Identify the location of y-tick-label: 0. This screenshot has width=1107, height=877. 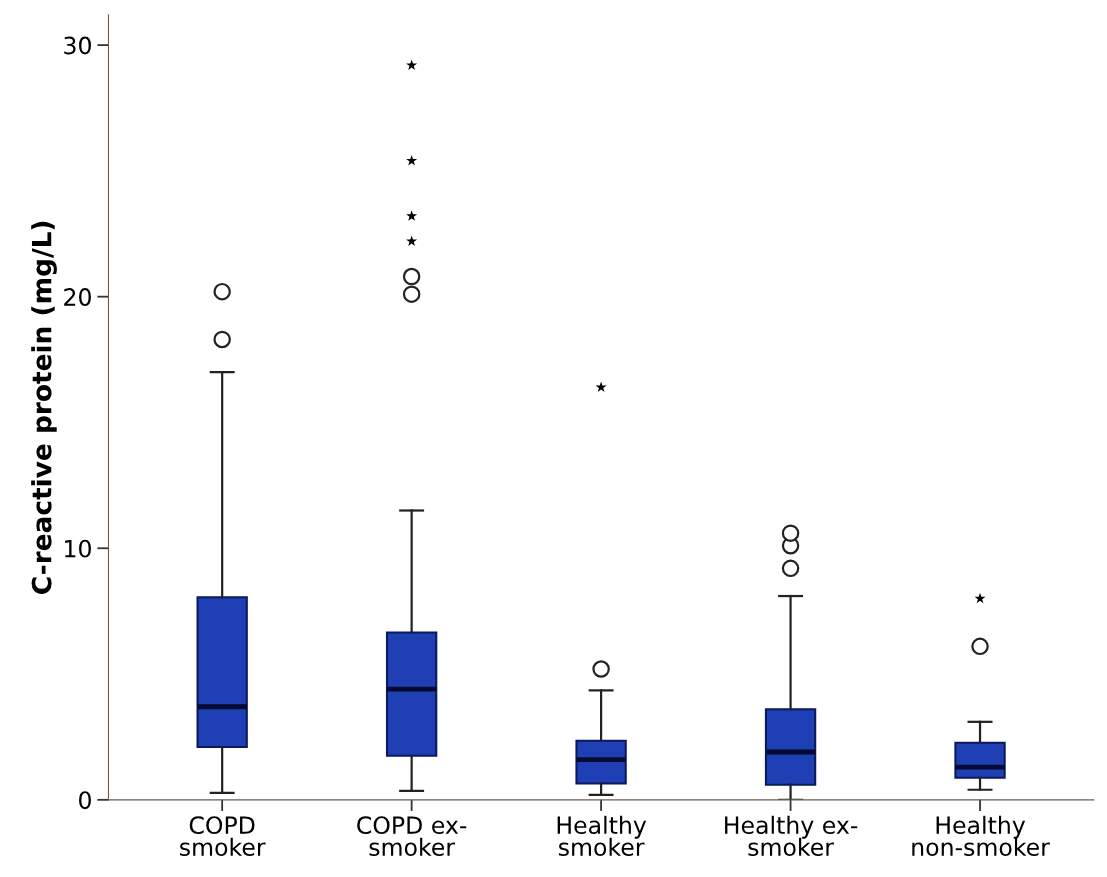
(85, 800).